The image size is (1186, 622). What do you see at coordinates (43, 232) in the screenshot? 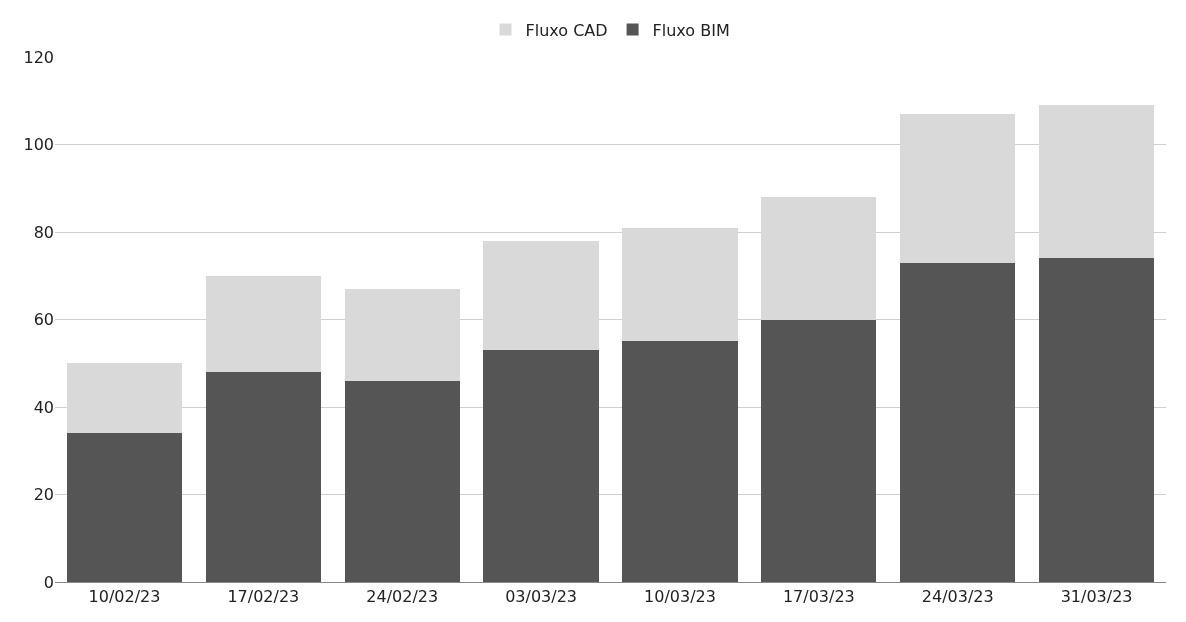
I see `y-tick-label: 80` at bounding box center [43, 232].